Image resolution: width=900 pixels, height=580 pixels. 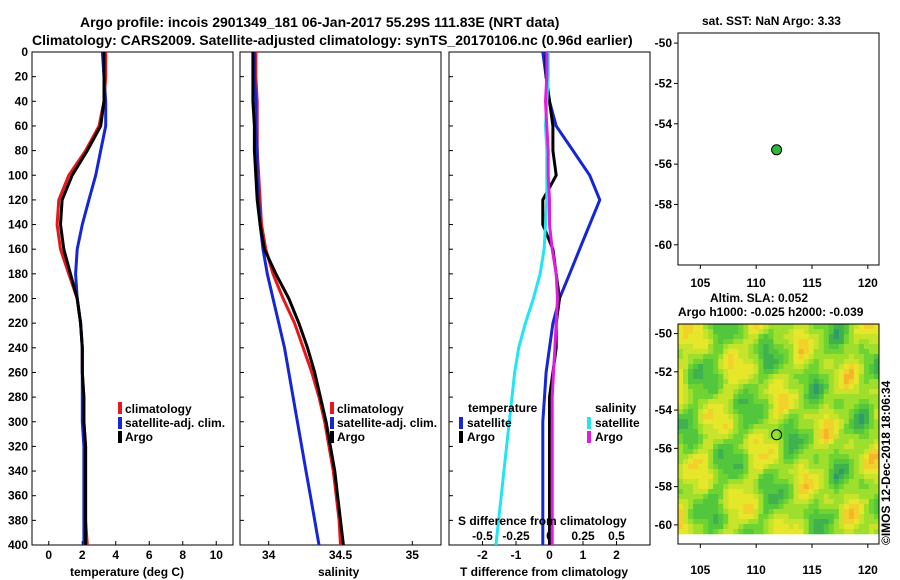 What do you see at coordinates (339, 572) in the screenshot?
I see `salinity-xlabel: salinity` at bounding box center [339, 572].